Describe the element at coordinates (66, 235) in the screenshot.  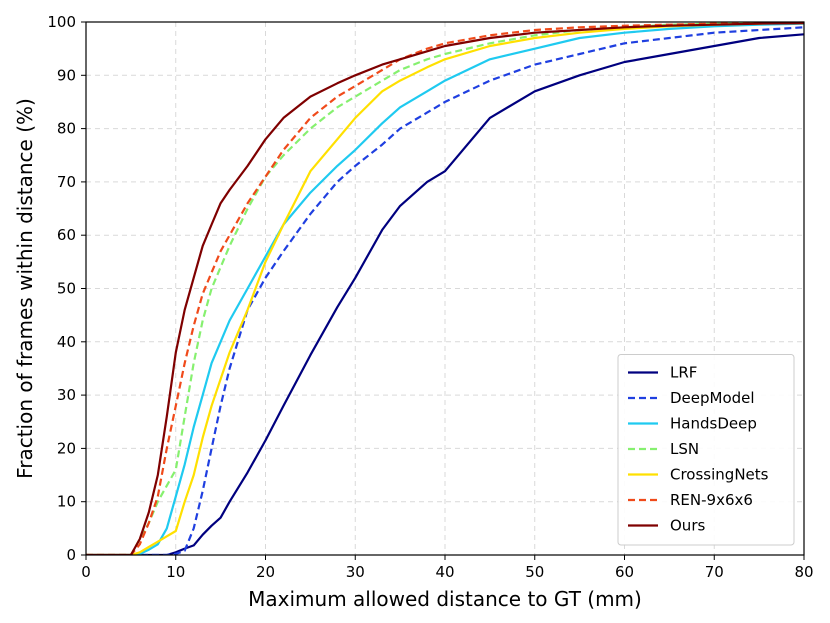
I see `y-tick-label: 60` at that location.